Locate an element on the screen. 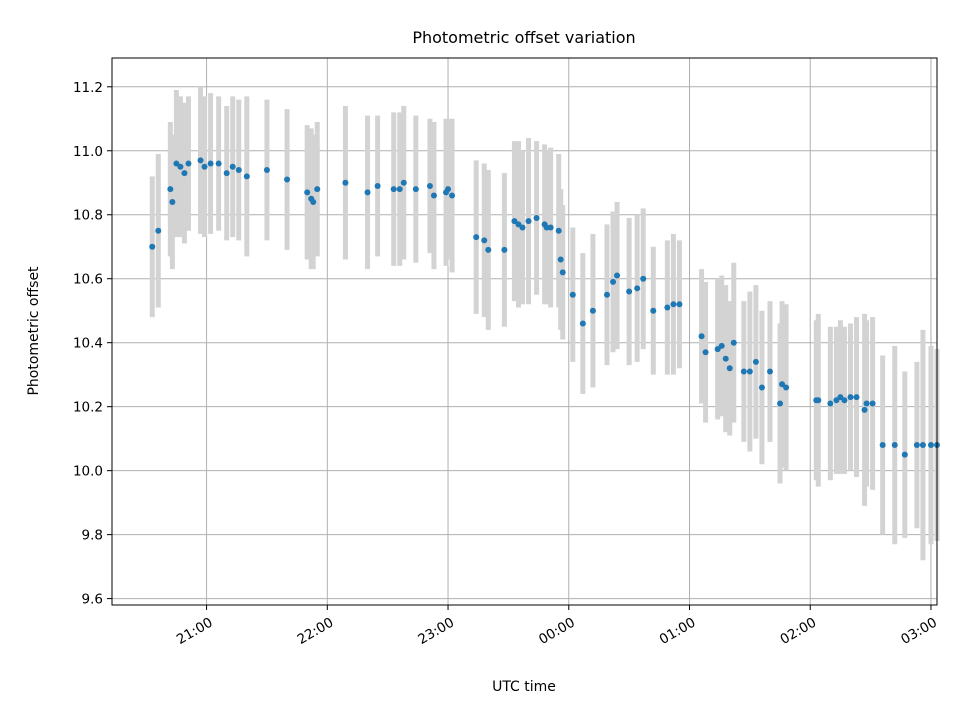 The height and width of the screenshot is (720, 960). y-tick-label: 9.6 is located at coordinates (92, 600).